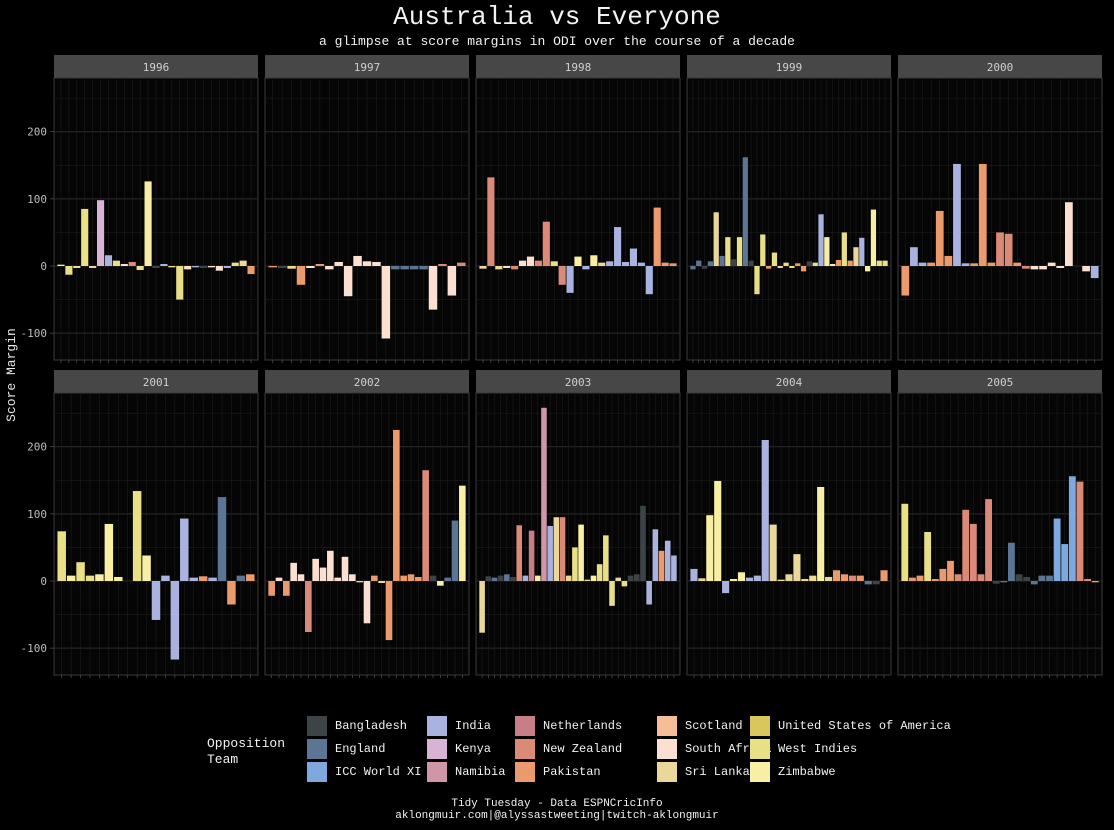 The height and width of the screenshot is (830, 1114). Describe the element at coordinates (378, 772) in the screenshot. I see `legend-label: ICC World XI` at that location.